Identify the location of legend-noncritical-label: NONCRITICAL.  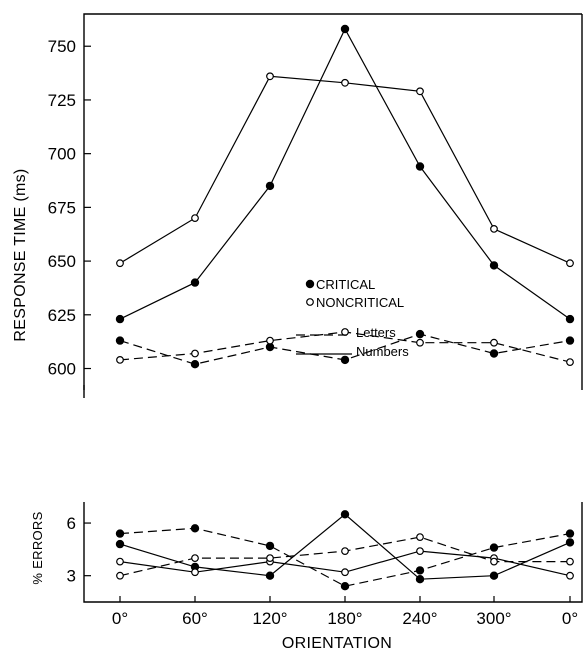
(360, 302).